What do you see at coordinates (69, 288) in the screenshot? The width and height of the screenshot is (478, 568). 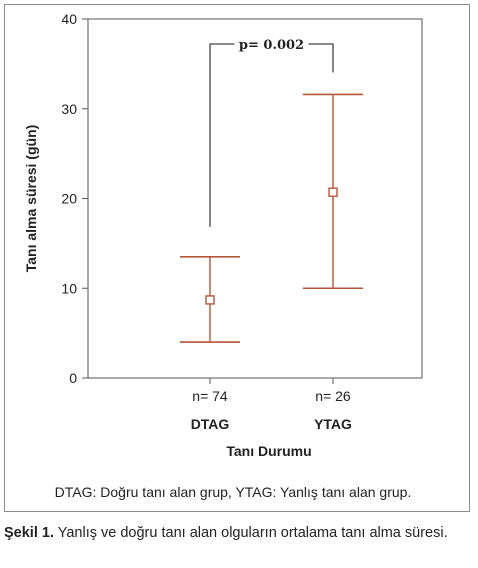 I see `y-tick-label: 10` at bounding box center [69, 288].